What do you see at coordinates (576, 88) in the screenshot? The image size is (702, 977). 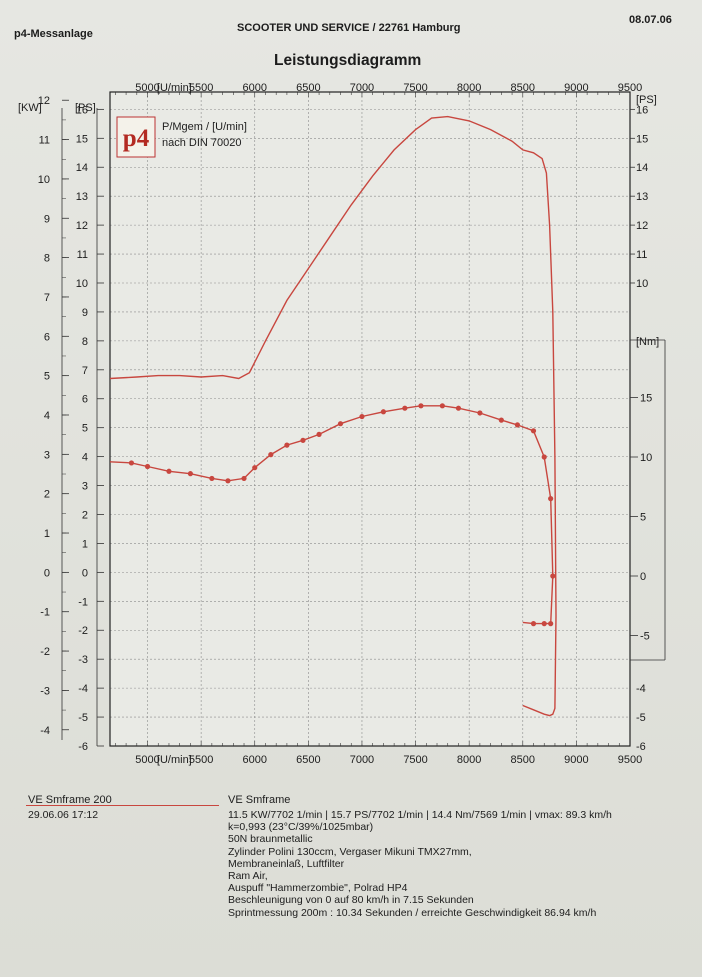 I see `x-tick-top: 9000` at bounding box center [576, 88].